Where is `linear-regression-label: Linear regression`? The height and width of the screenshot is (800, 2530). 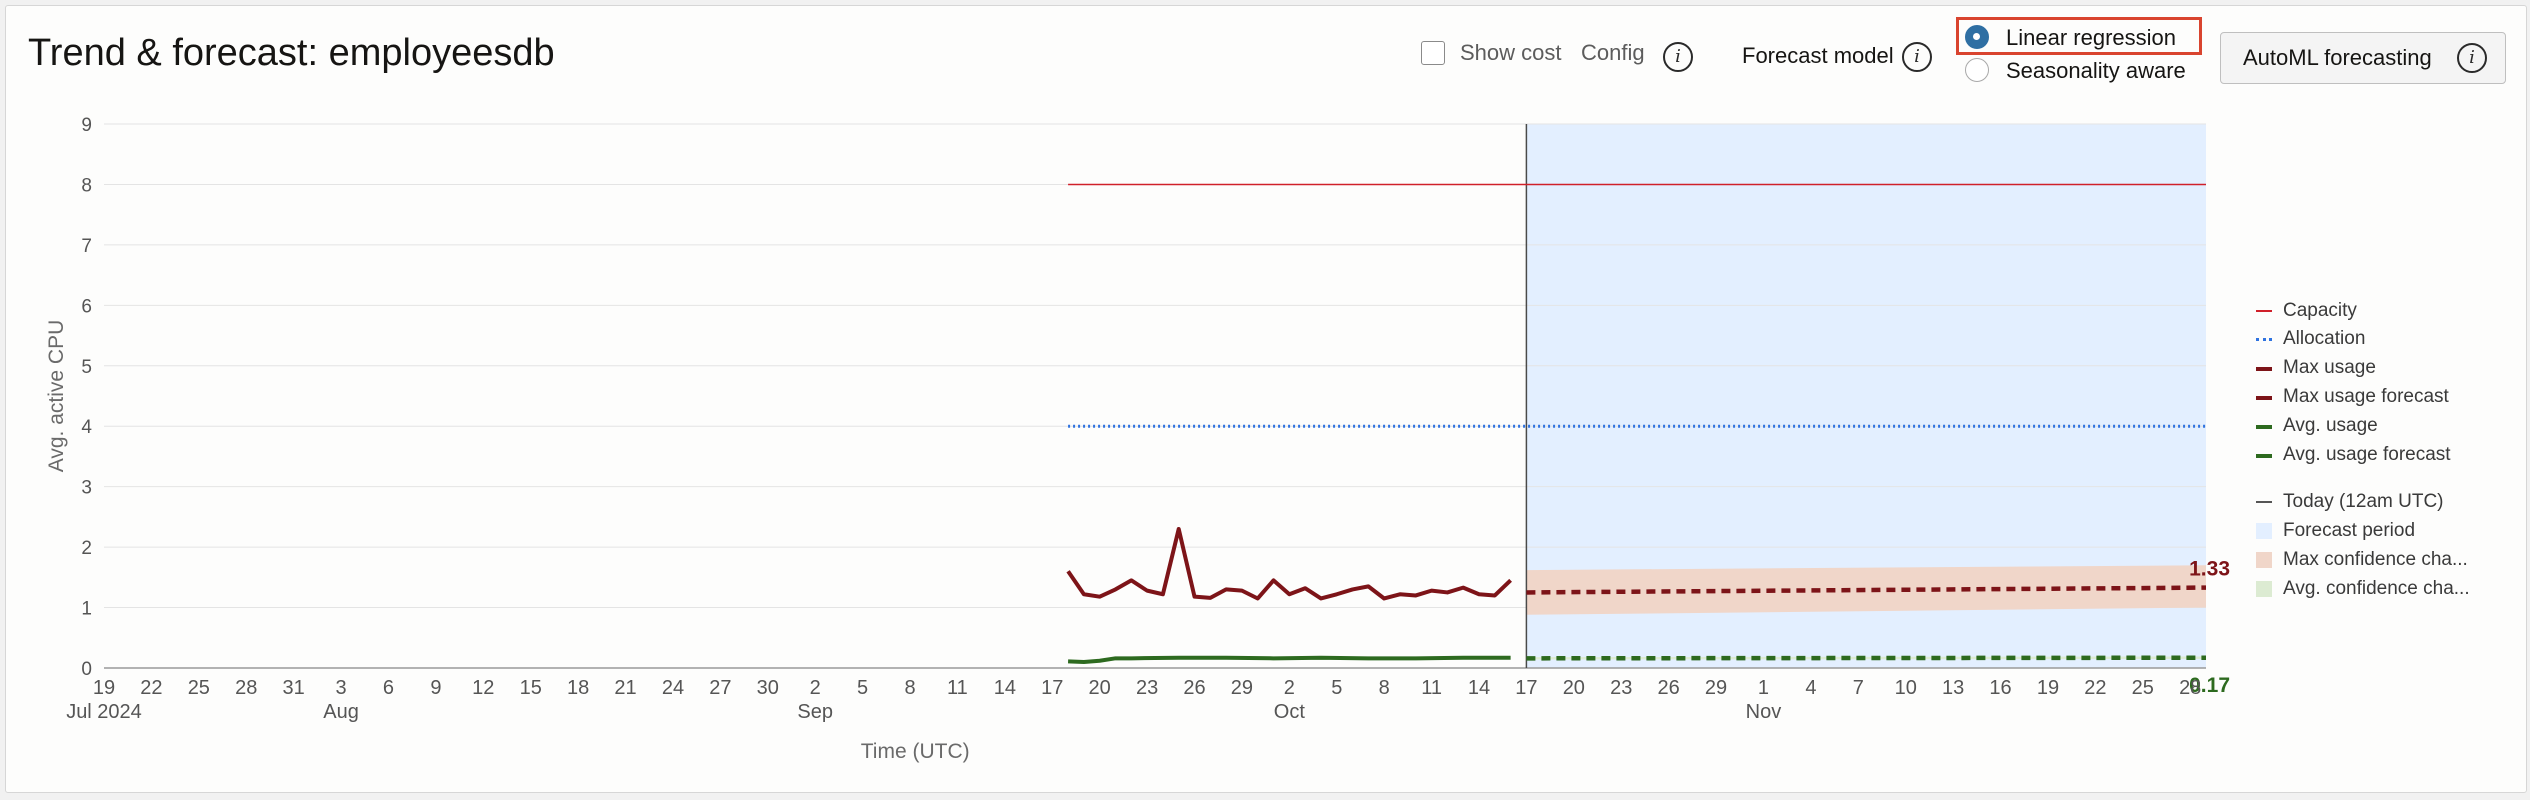
linear-regression-label: Linear regression is located at coordinates (2091, 37).